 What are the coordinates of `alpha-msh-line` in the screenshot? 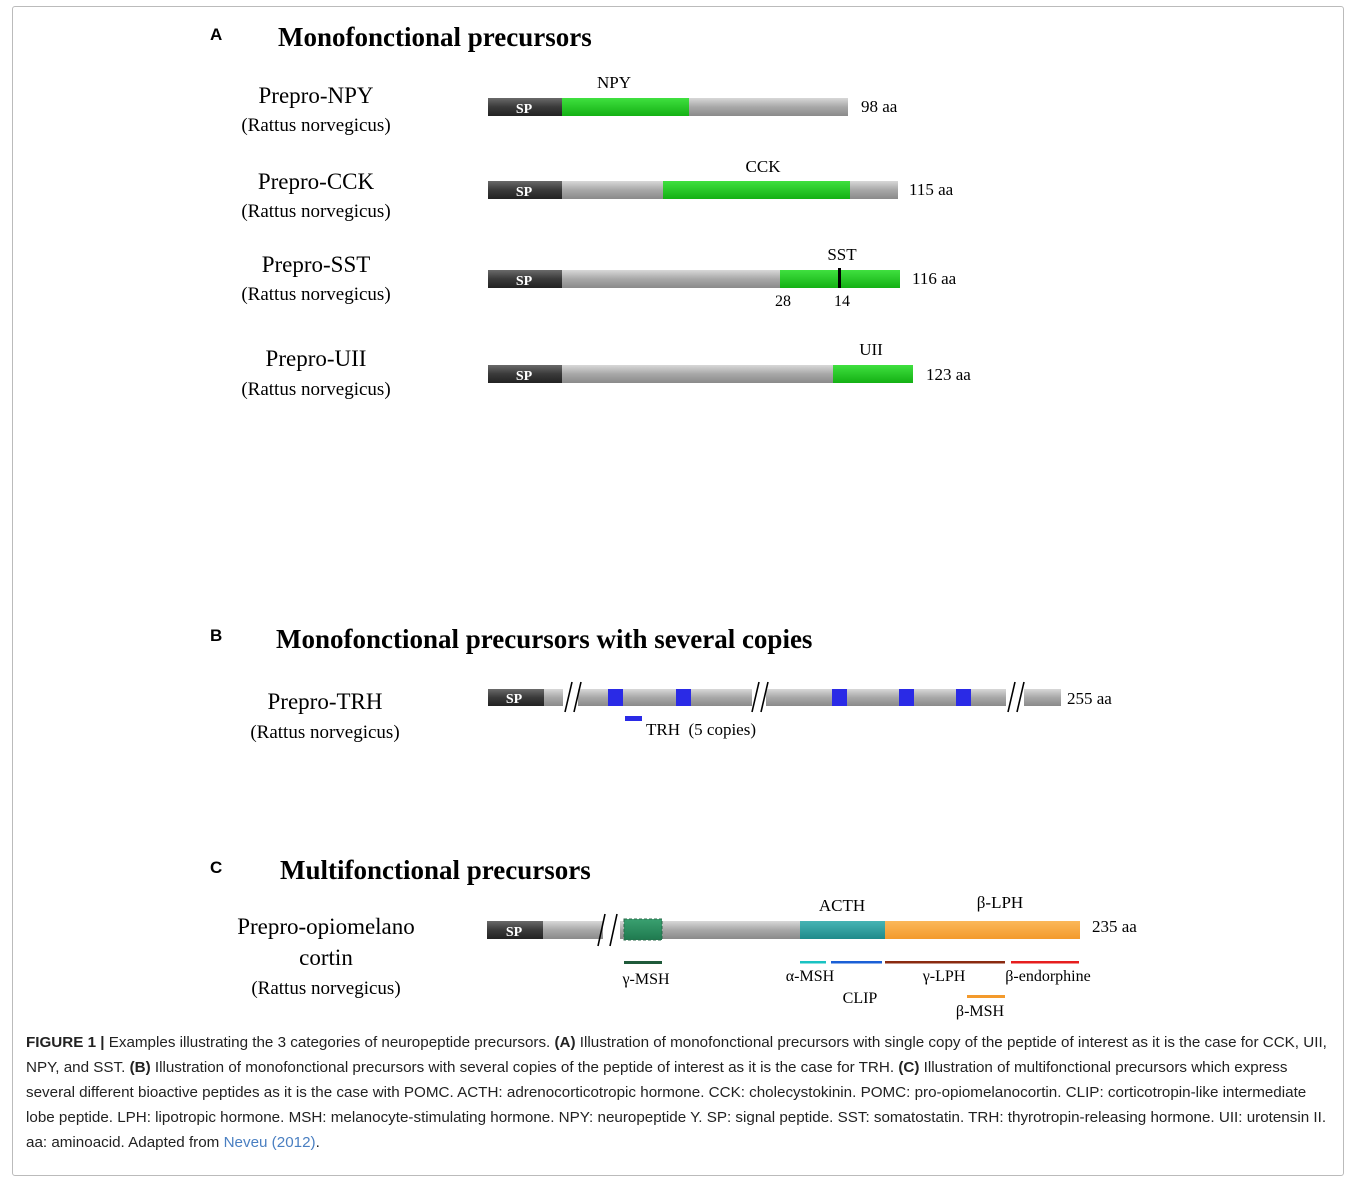 It's located at (813, 962).